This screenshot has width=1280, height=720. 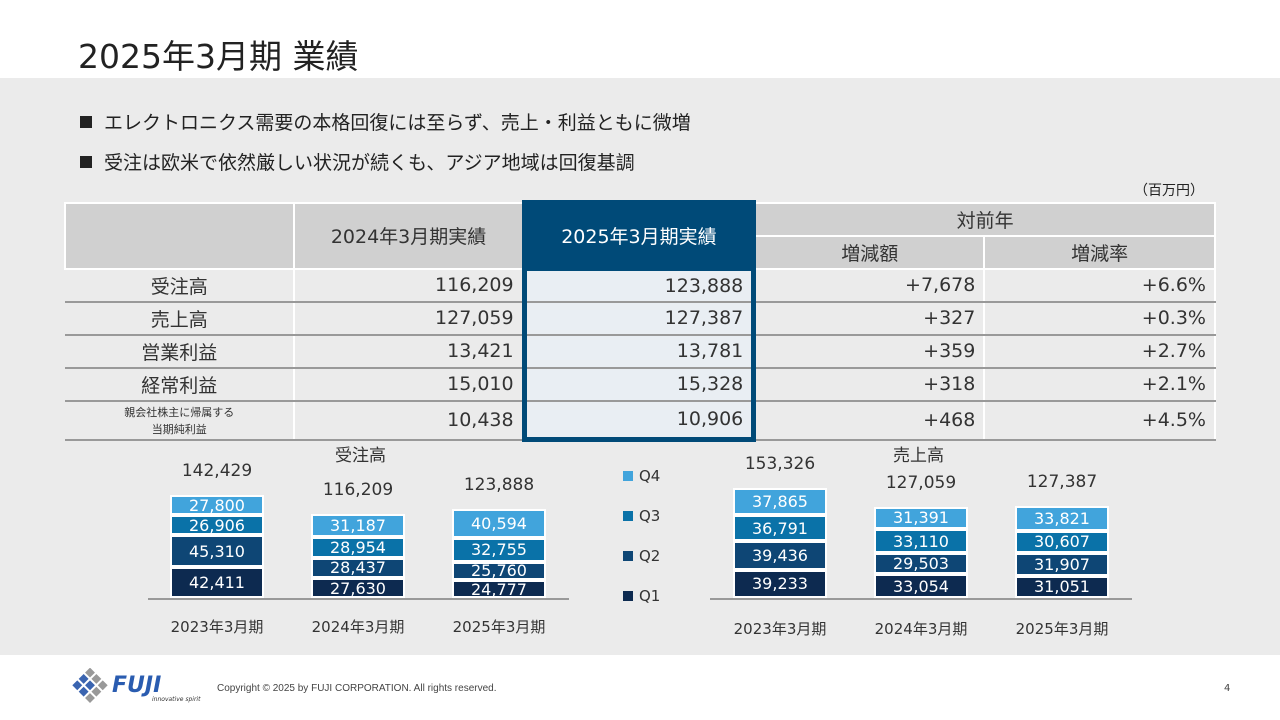 What do you see at coordinates (921, 541) in the screenshot?
I see `sales-bar-q3: 33,110` at bounding box center [921, 541].